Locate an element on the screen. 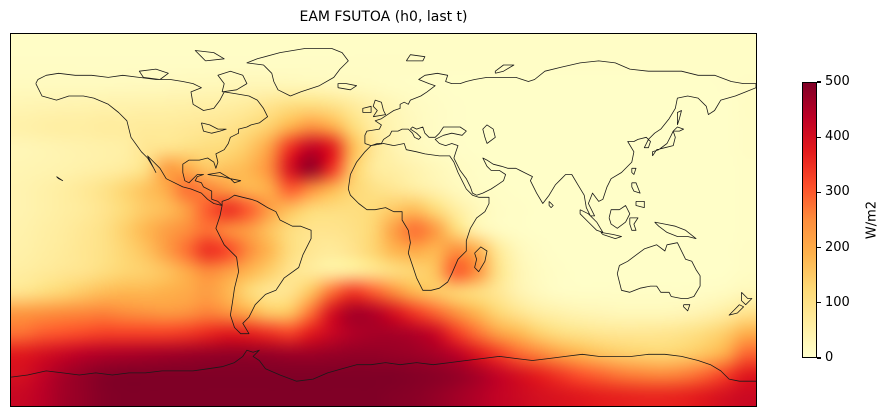 This screenshot has height=420, width=893. colorbar-gradient is located at coordinates (809, 220).